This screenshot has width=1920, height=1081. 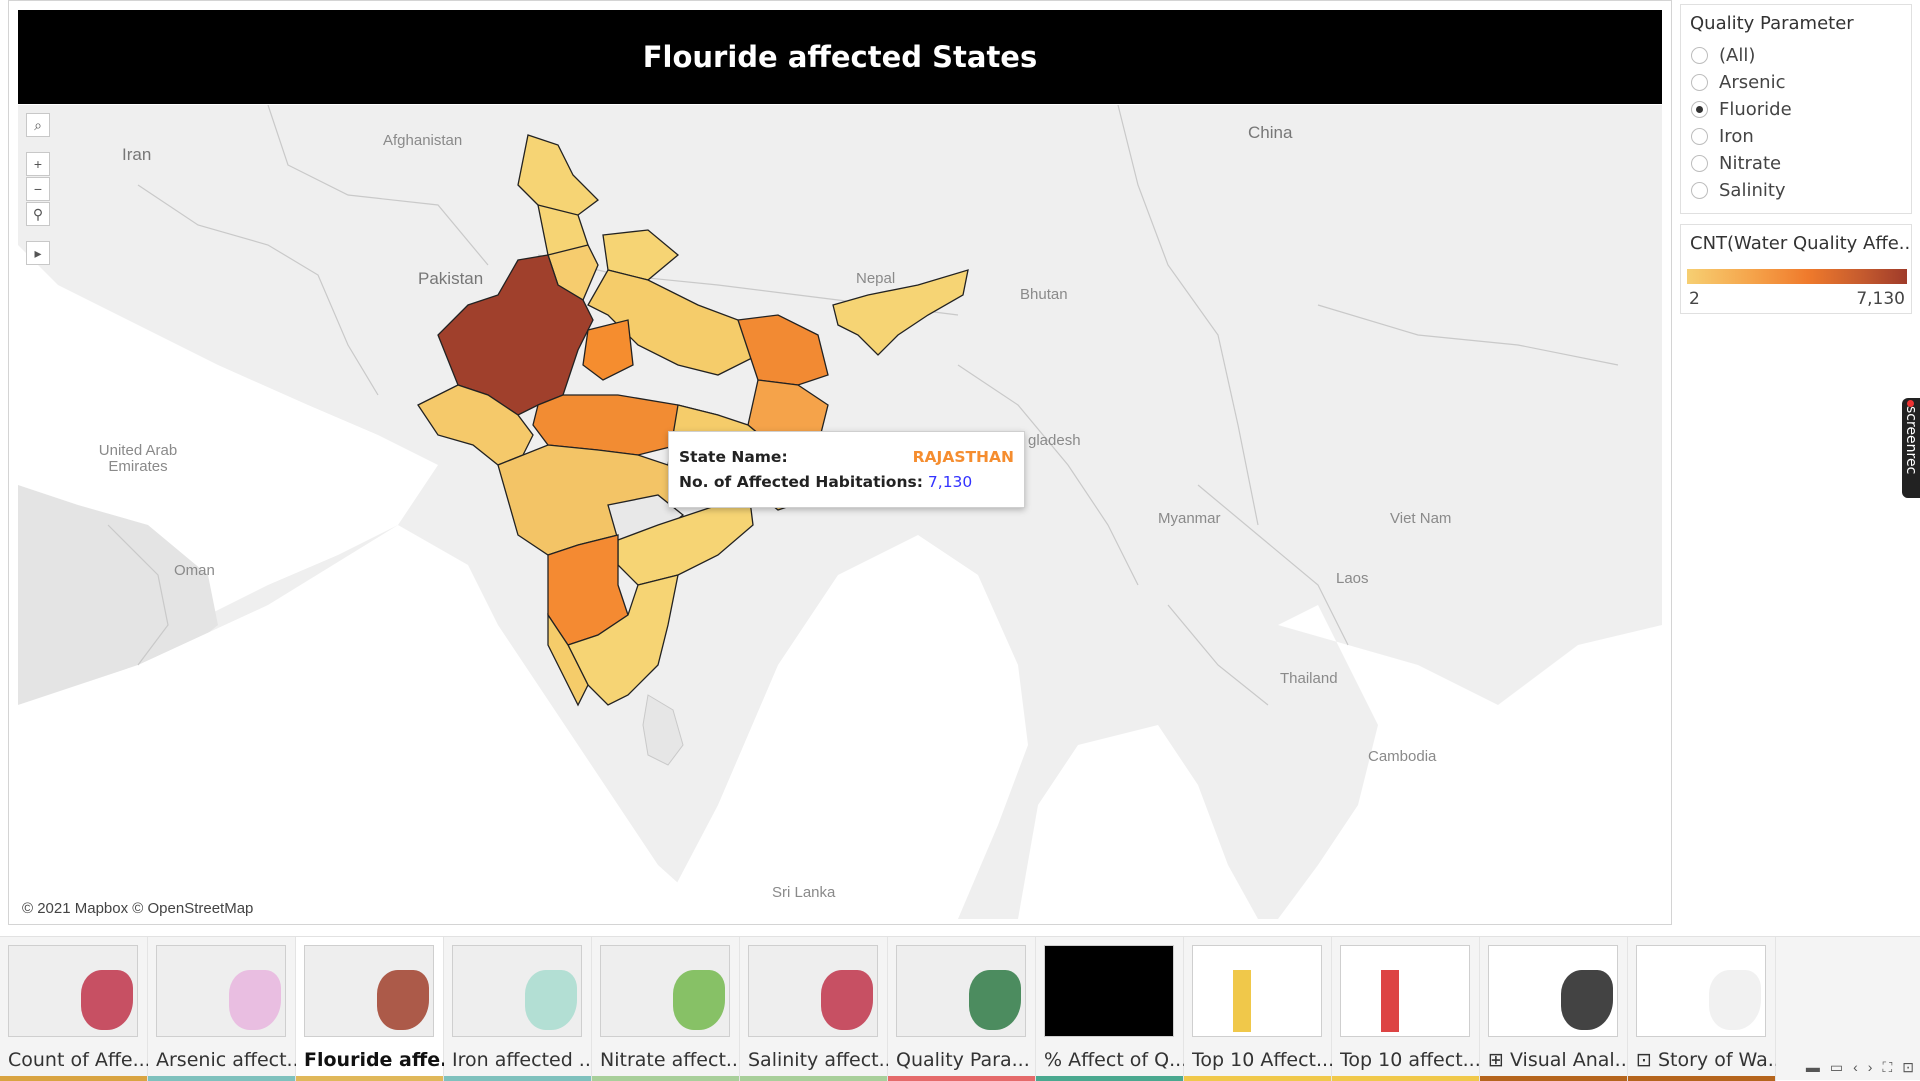 I want to click on filter-option-fluoride: Fluoride, so click(x=1796, y=109).